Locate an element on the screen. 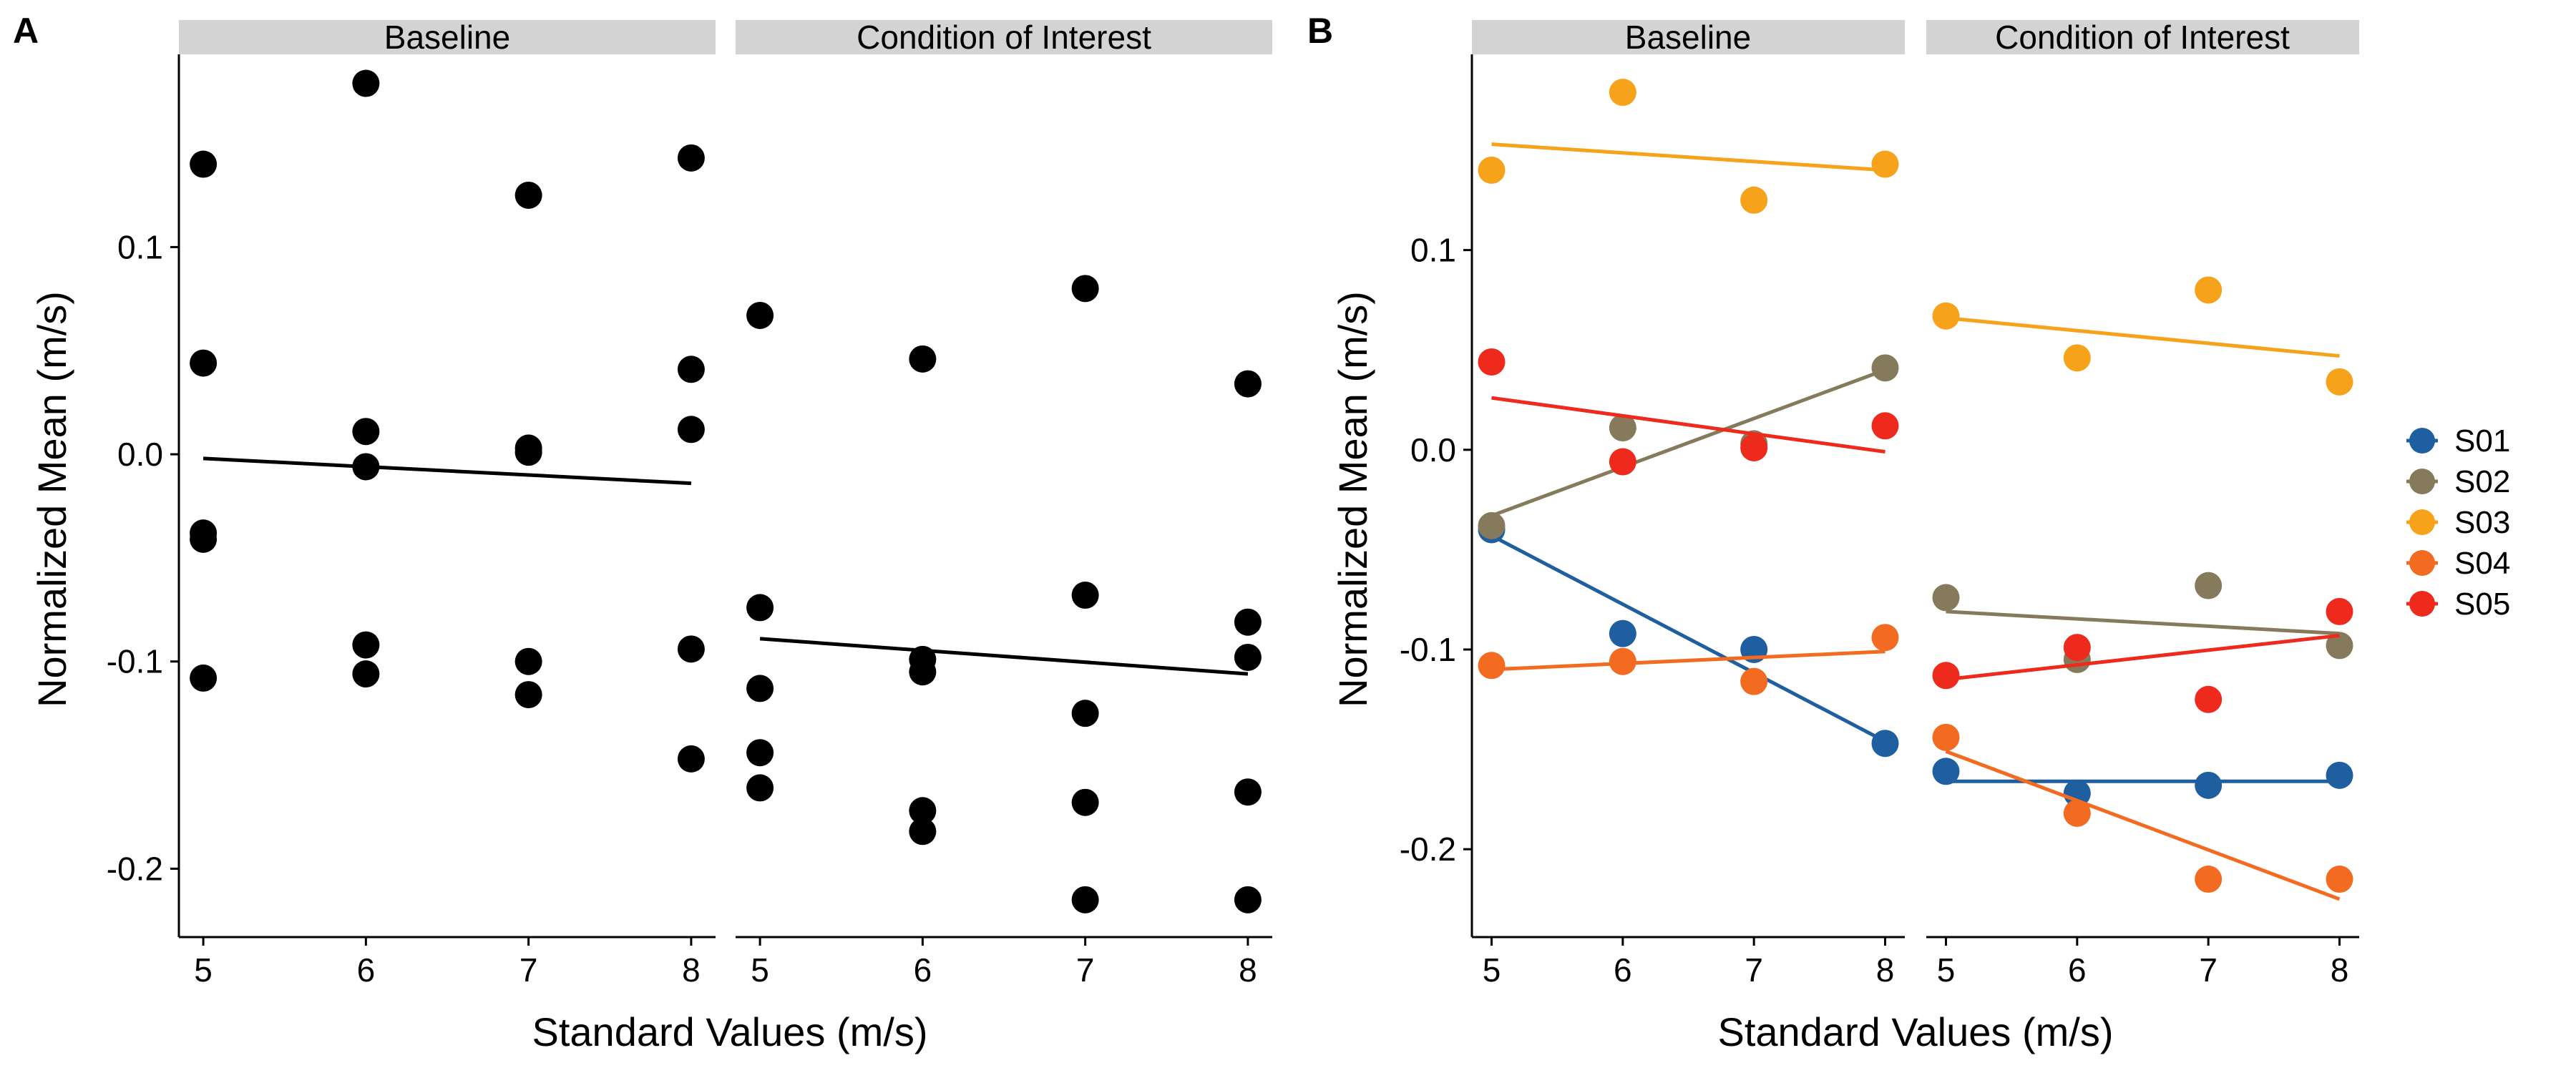 The height and width of the screenshot is (1073, 2576). legend-item-s03: S03 is located at coordinates (2458, 522).